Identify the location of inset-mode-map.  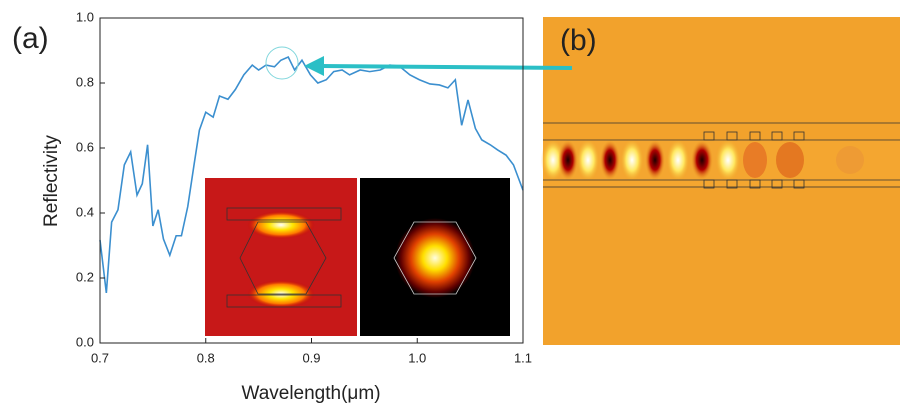
(435, 257).